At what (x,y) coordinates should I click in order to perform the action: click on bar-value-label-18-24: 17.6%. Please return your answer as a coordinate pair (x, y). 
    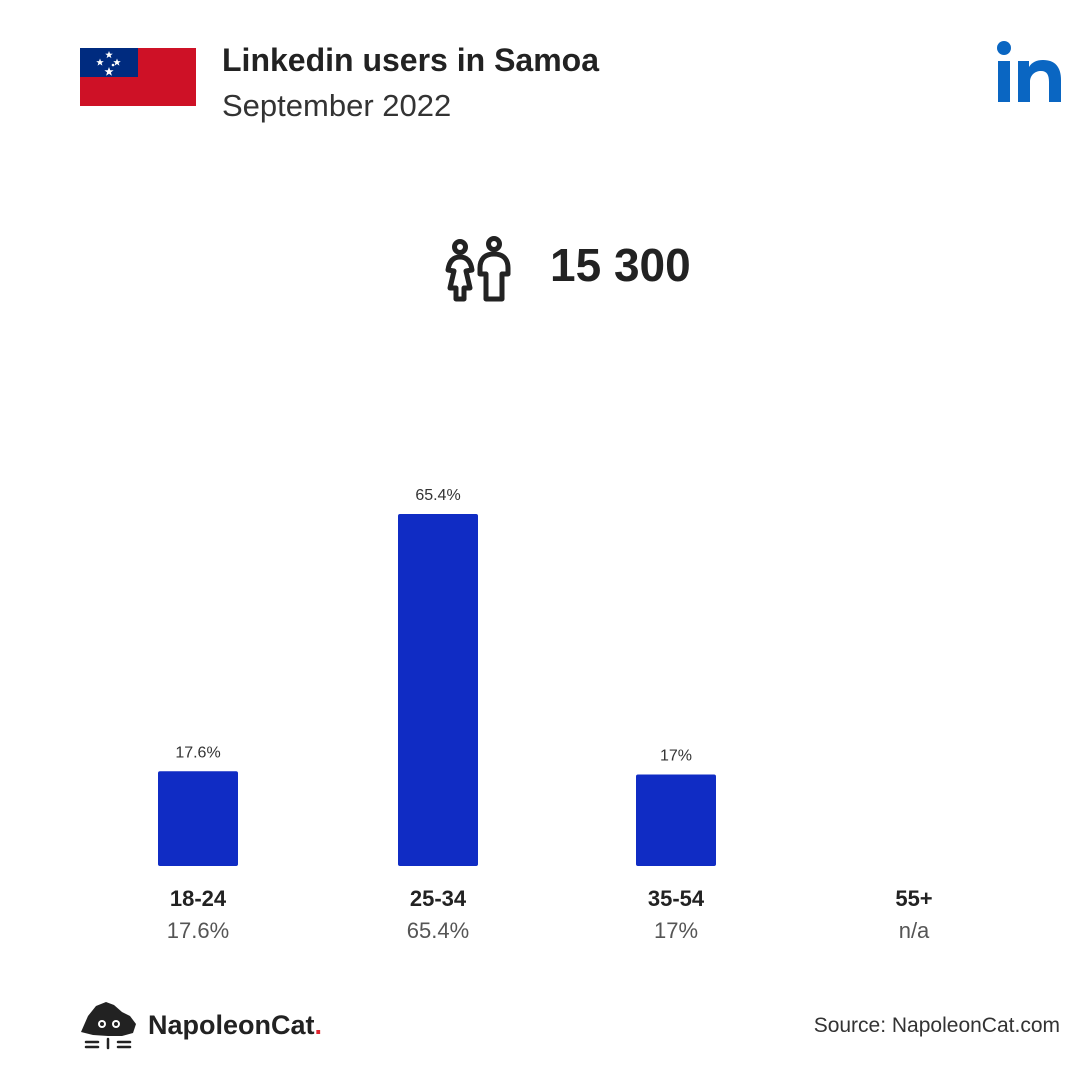
    Looking at the image, I should click on (197, 752).